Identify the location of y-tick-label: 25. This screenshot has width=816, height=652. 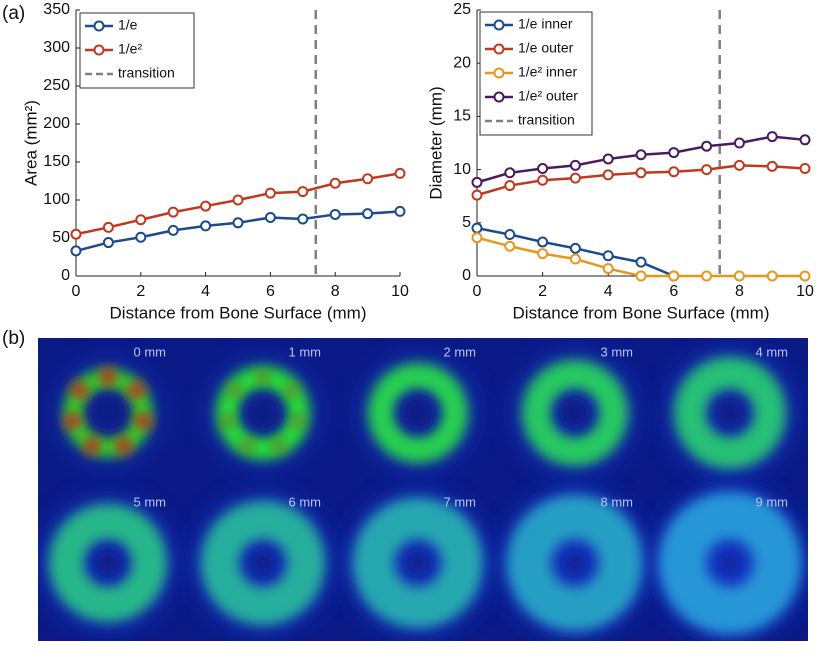
(462, 9).